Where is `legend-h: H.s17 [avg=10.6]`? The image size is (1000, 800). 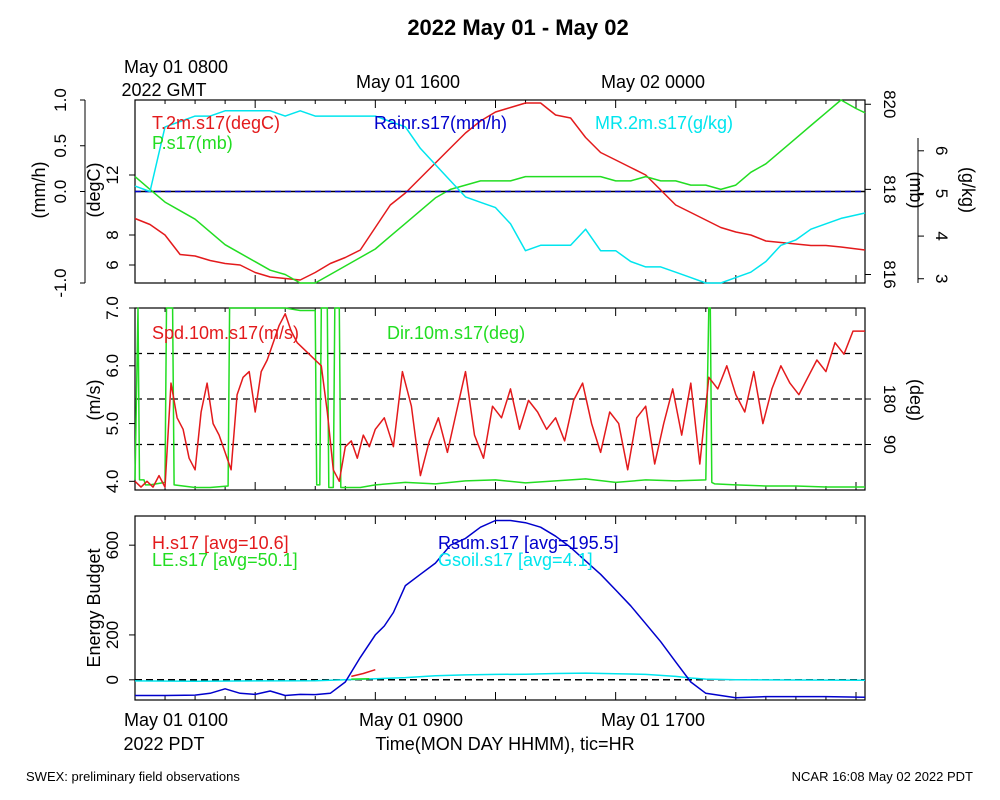 legend-h: H.s17 [avg=10.6] is located at coordinates (220, 543).